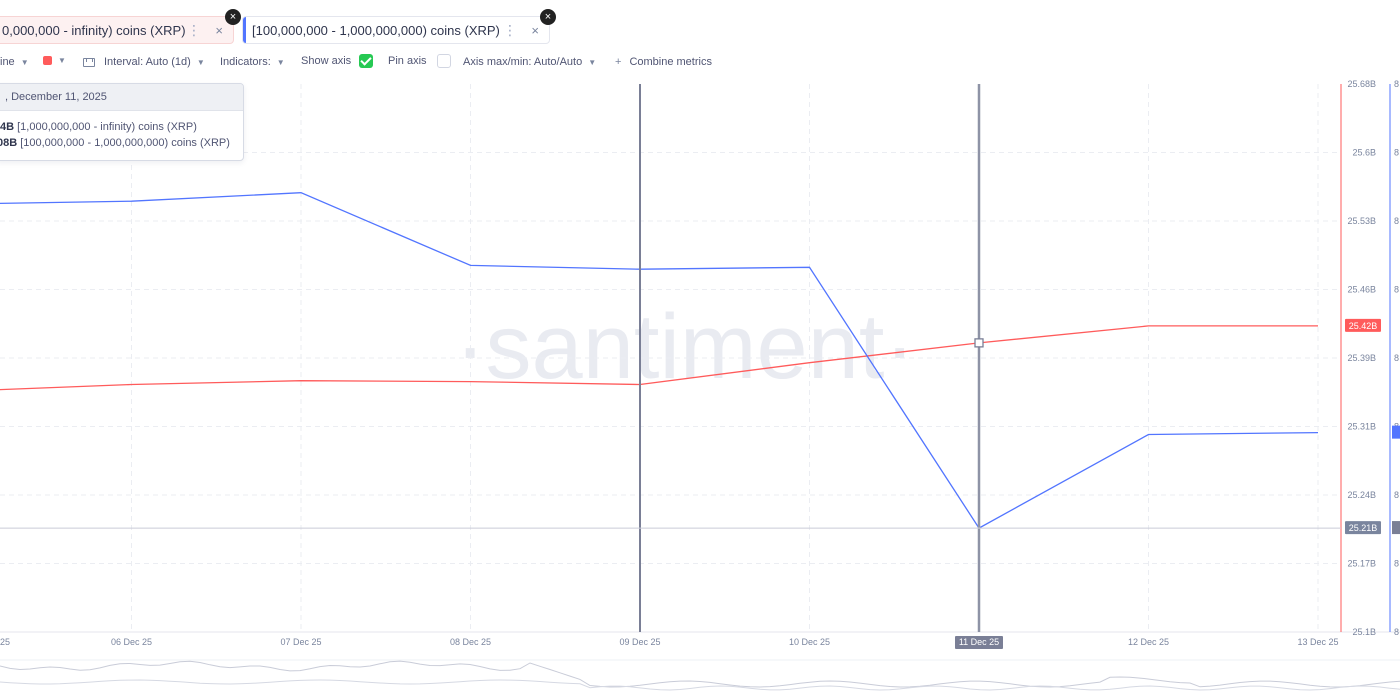 The image size is (1400, 700). What do you see at coordinates (639, 642) in the screenshot?
I see `x-tick-label: 09 Dec 25` at bounding box center [639, 642].